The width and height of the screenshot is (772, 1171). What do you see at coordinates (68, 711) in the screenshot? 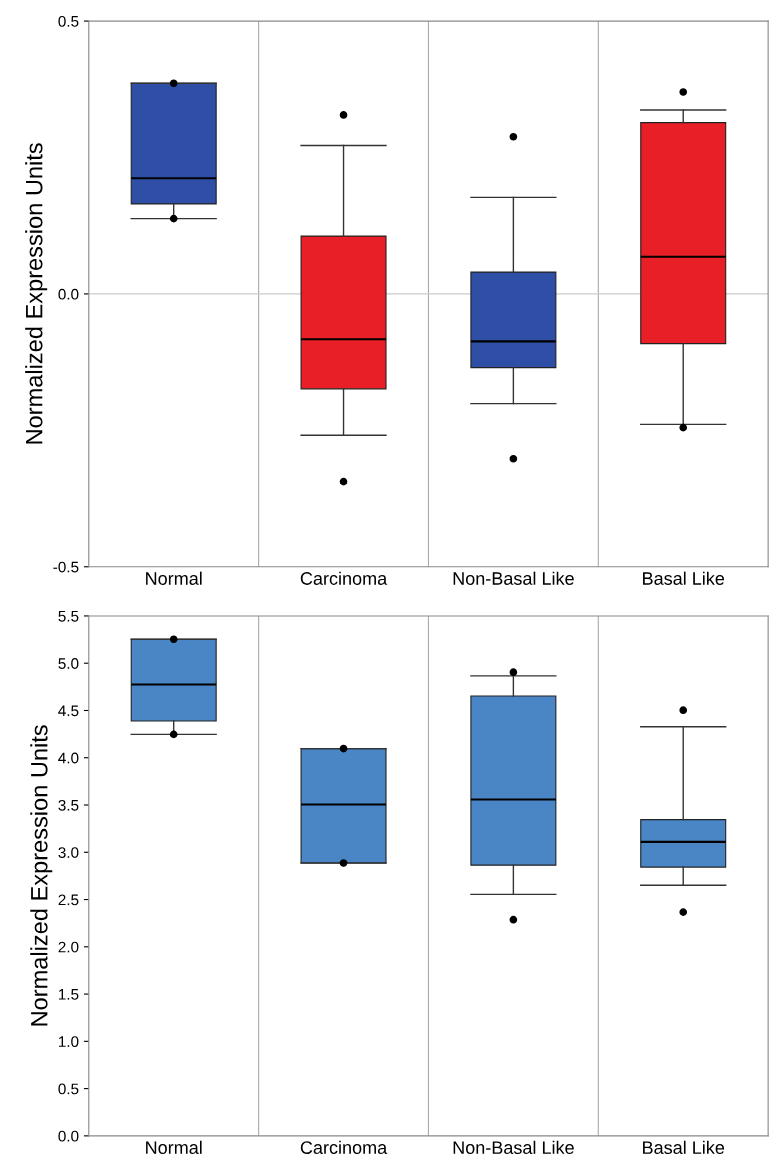
I see `y-tick-label: 4.5` at bounding box center [68, 711].